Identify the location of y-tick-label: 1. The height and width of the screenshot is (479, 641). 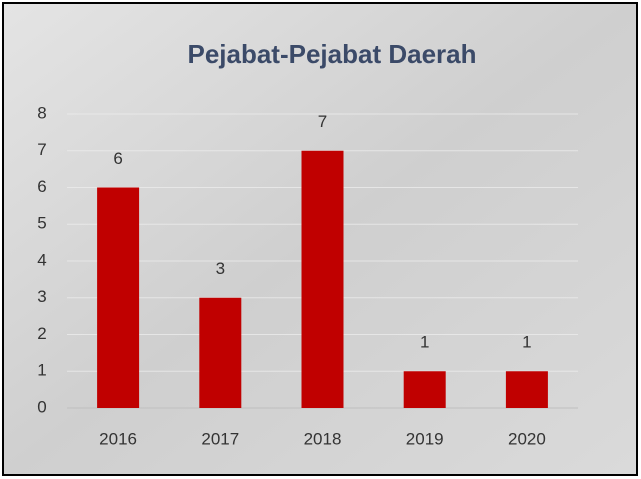
(41, 370).